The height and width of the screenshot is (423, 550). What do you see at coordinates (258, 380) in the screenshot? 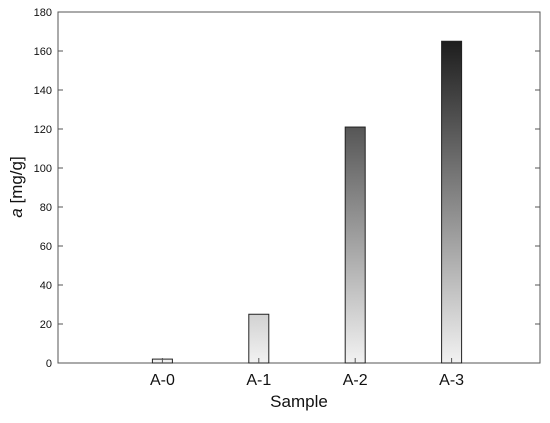
I see `x-tick-label: A-1` at bounding box center [258, 380].